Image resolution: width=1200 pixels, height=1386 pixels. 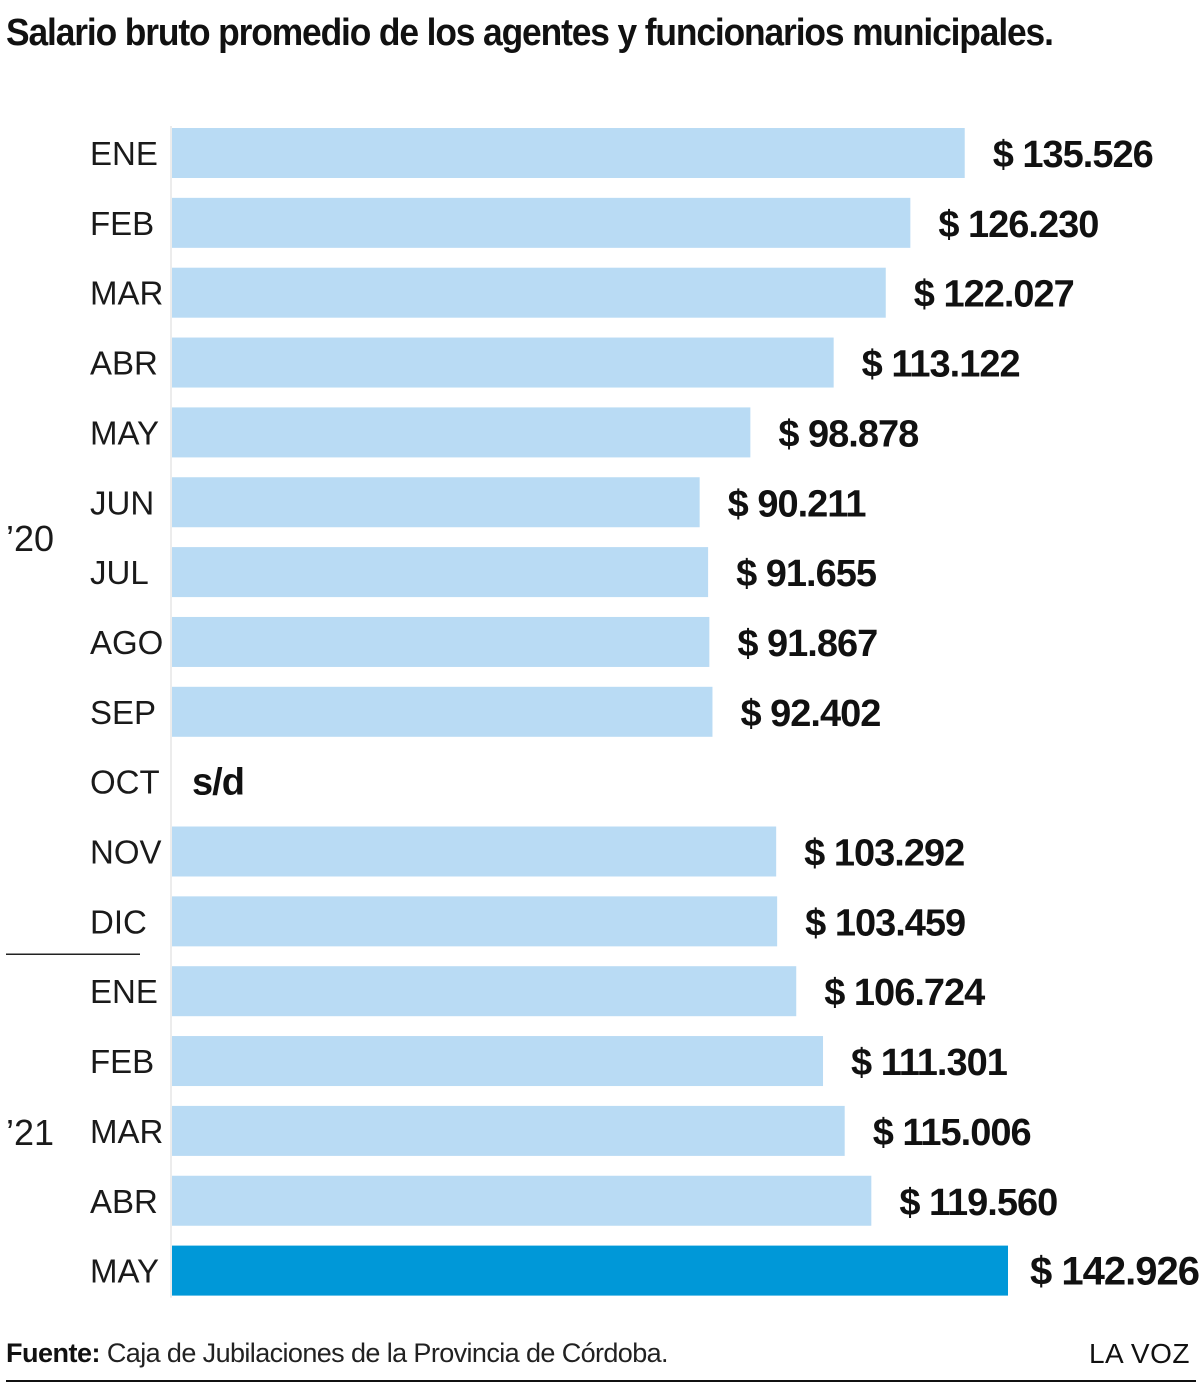 I want to click on category-label-10: NOV, so click(x=126, y=852).